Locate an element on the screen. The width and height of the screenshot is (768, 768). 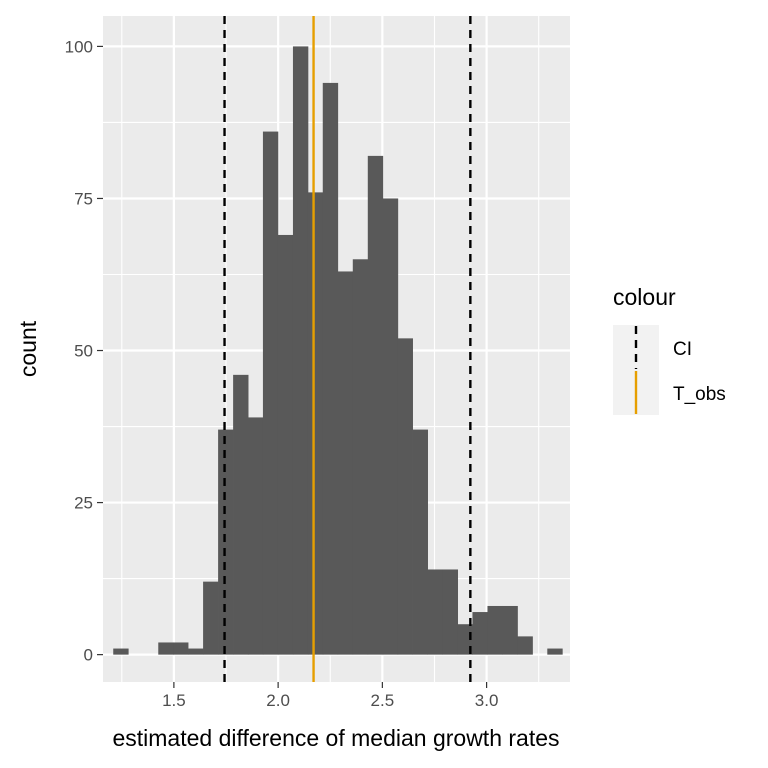
y-axis-ticks: 0 25 50 75 100 is located at coordinates (84, 351).